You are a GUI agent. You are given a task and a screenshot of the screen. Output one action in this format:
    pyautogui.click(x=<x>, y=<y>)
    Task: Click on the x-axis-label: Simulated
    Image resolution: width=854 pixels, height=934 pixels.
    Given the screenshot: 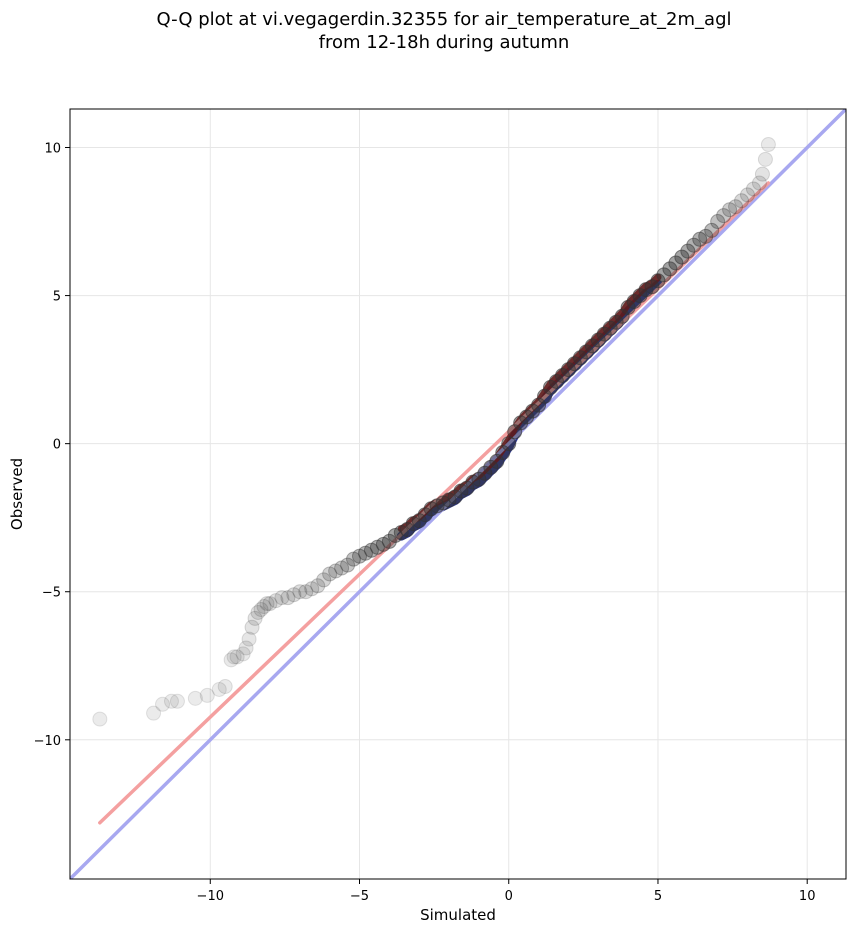 What is the action you would take?
    pyautogui.click(x=458, y=915)
    